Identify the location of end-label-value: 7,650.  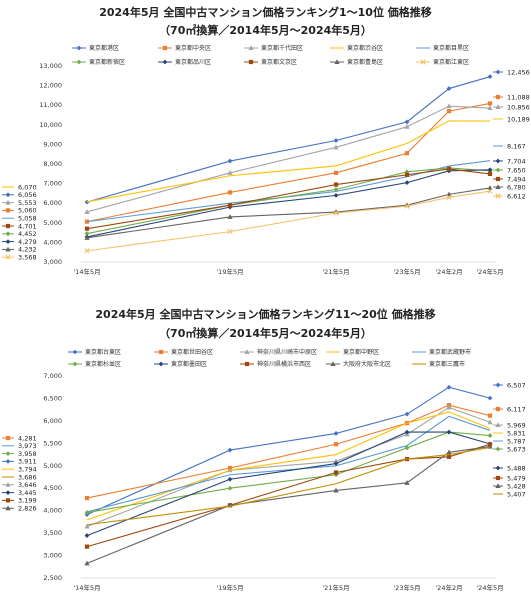
(516, 170).